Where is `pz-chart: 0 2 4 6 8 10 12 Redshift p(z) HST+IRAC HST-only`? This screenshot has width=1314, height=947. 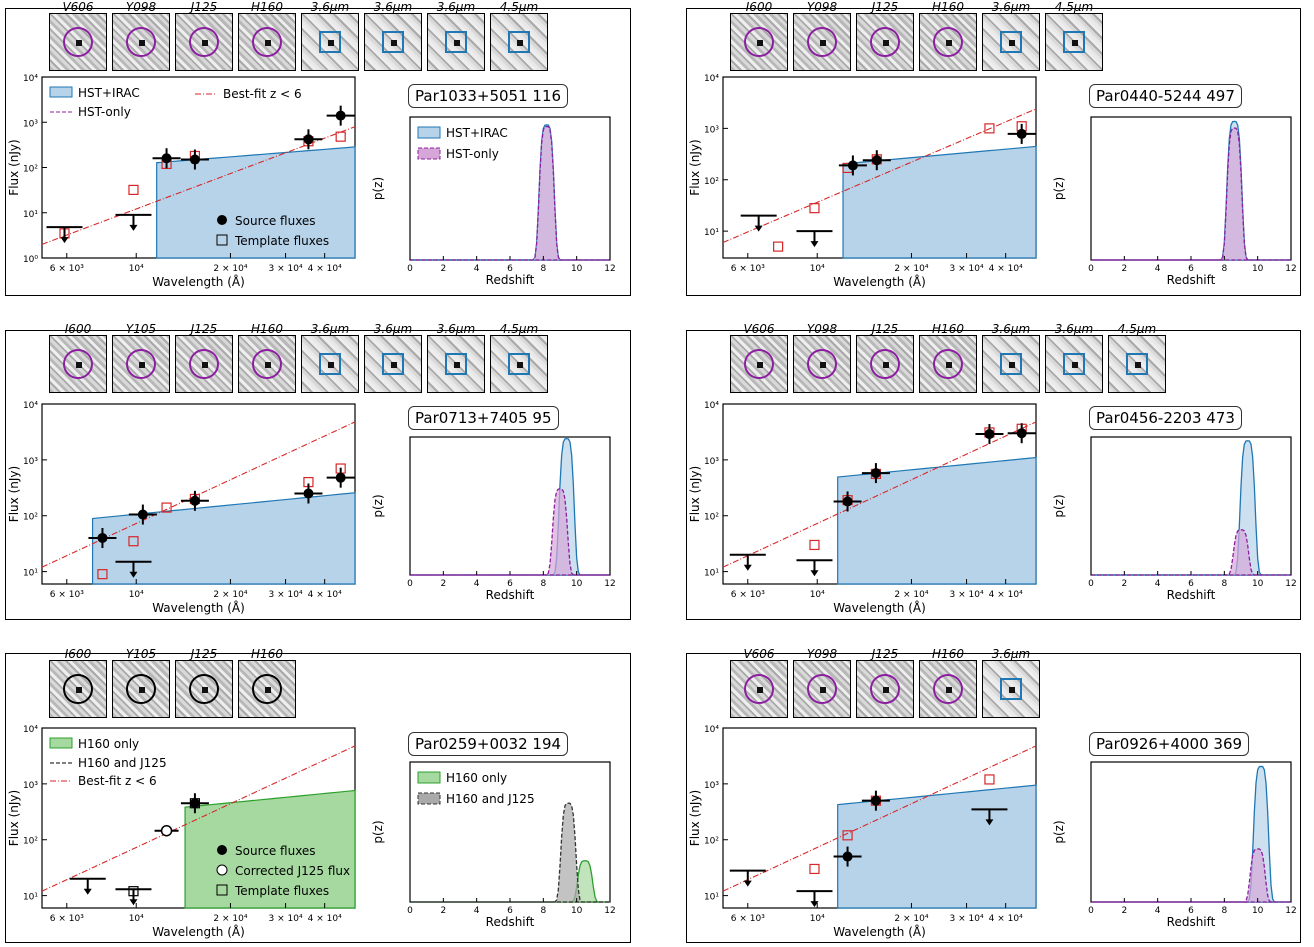 pz-chart: 0 2 4 6 8 10 12 Redshift p(z) HST+IRAC HST-only is located at coordinates (493, 201).